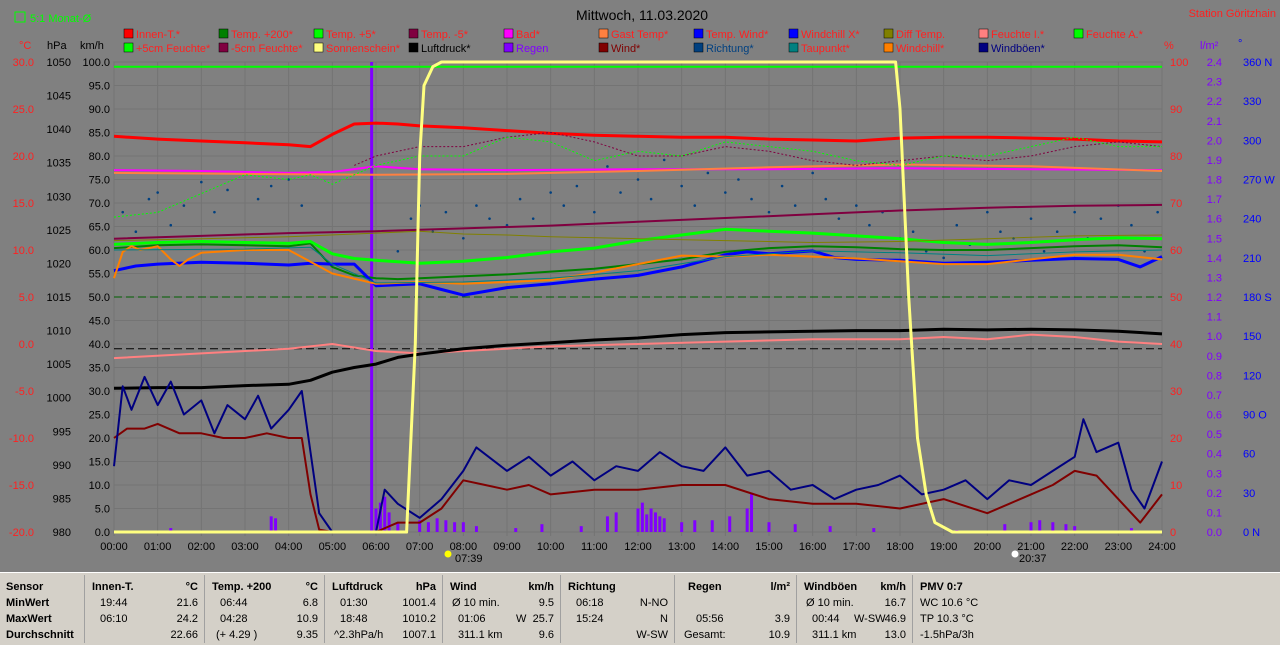  I want to click on stats-wind-unit: km/h, so click(541, 587).